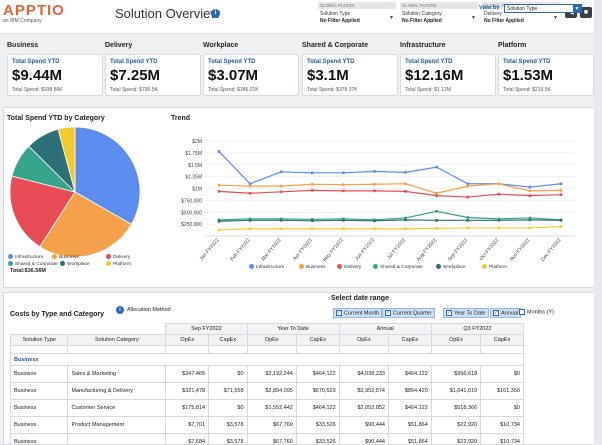 The height and width of the screenshot is (445, 602). Describe the element at coordinates (586, 12) in the screenshot. I see `stop-button: ■` at that location.